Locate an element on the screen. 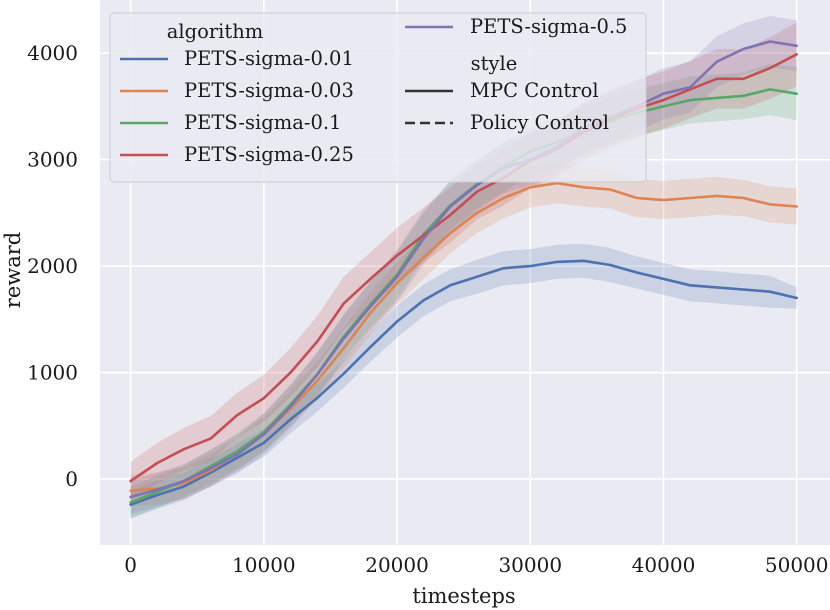  legend-label-PETS-sigma-0.1: PETS-sigma-0.1 is located at coordinates (262, 122).